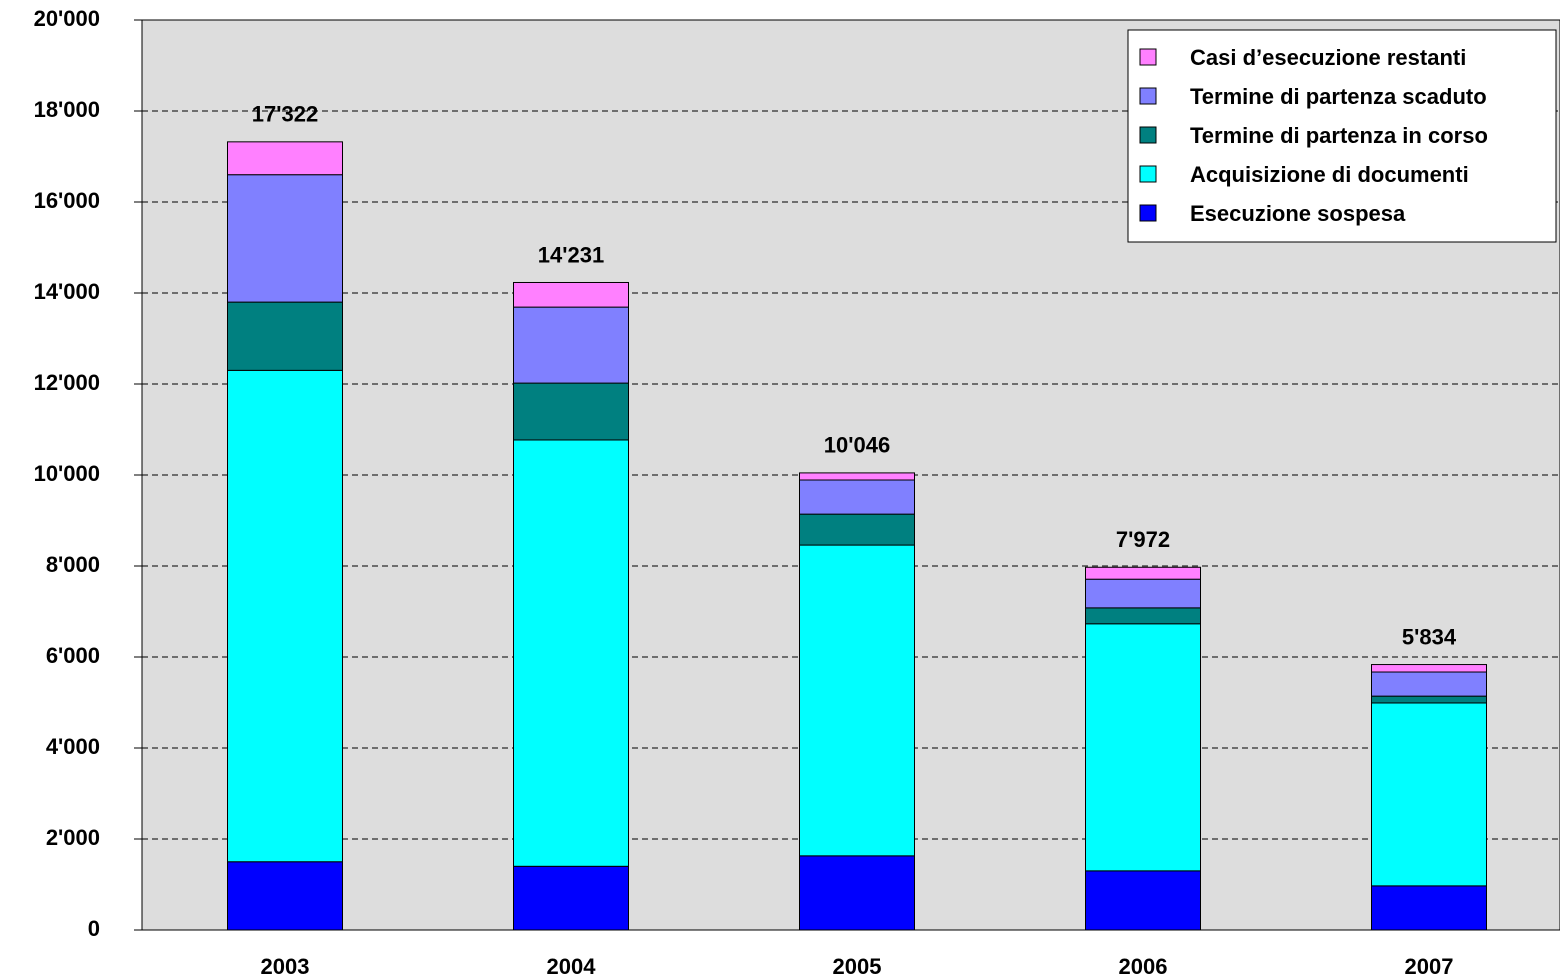  What do you see at coordinates (73, 655) in the screenshot?
I see `y-tick-label: 6'000` at bounding box center [73, 655].